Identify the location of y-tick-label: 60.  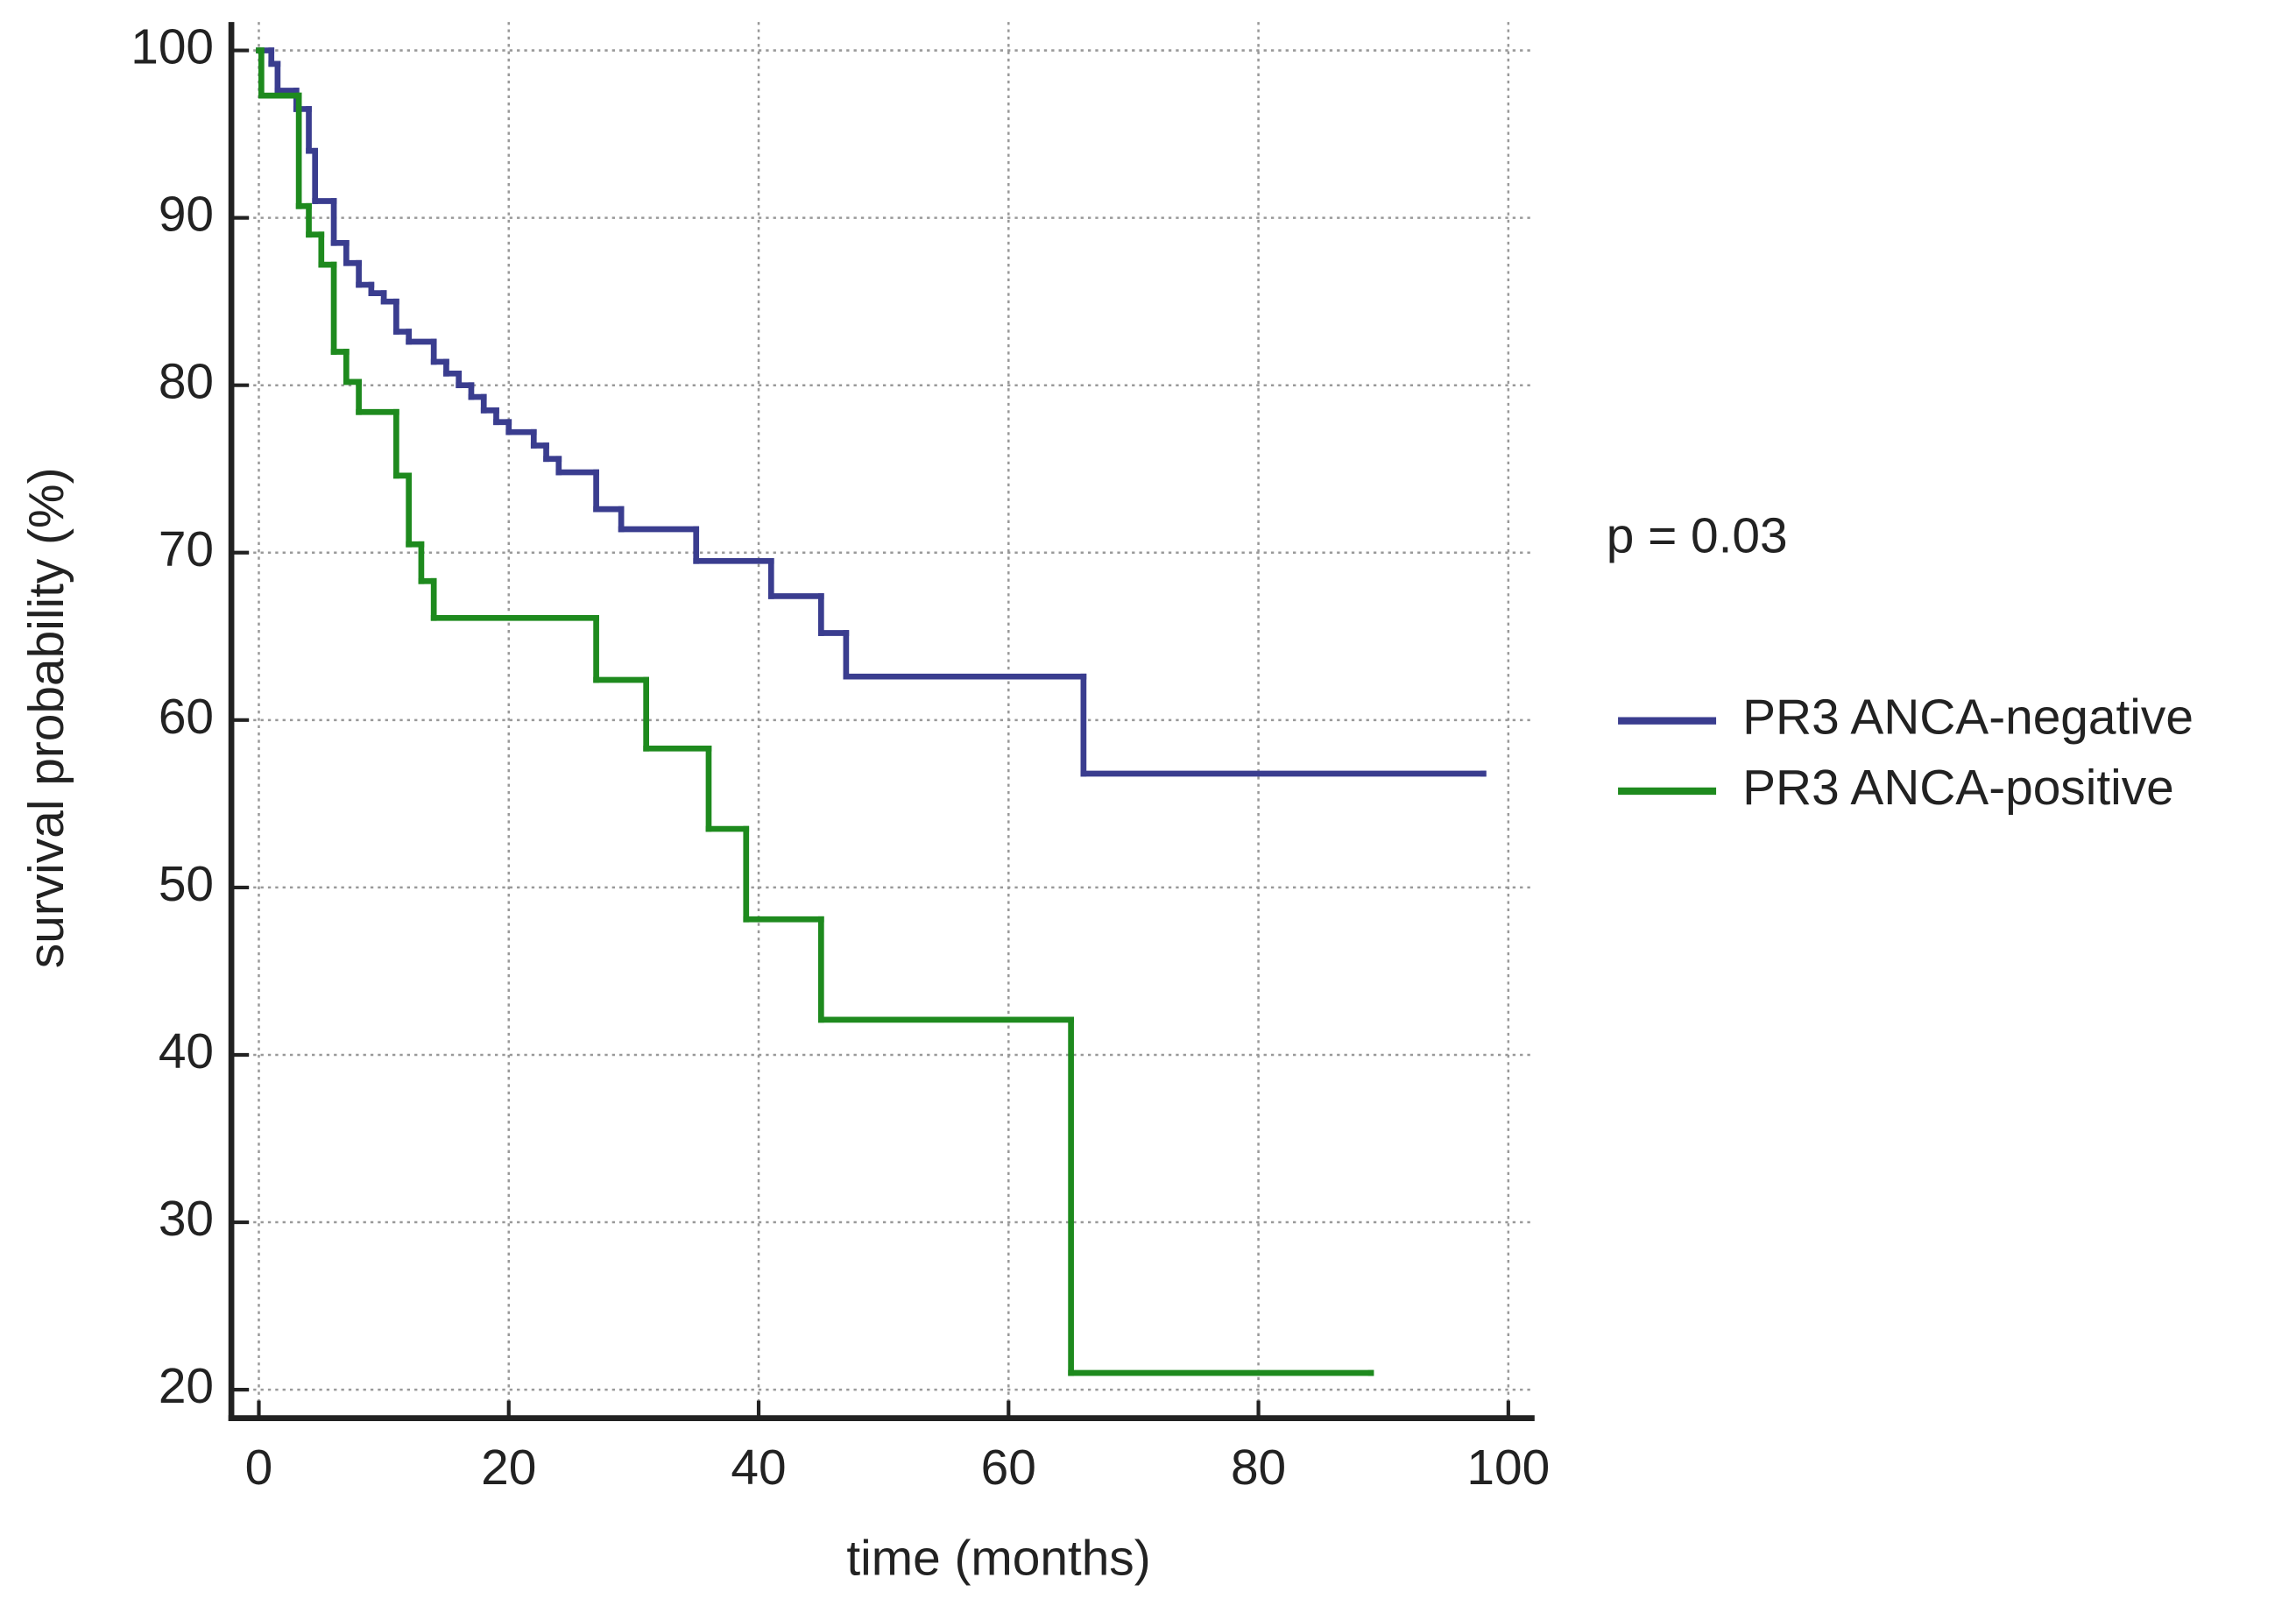
(186, 717).